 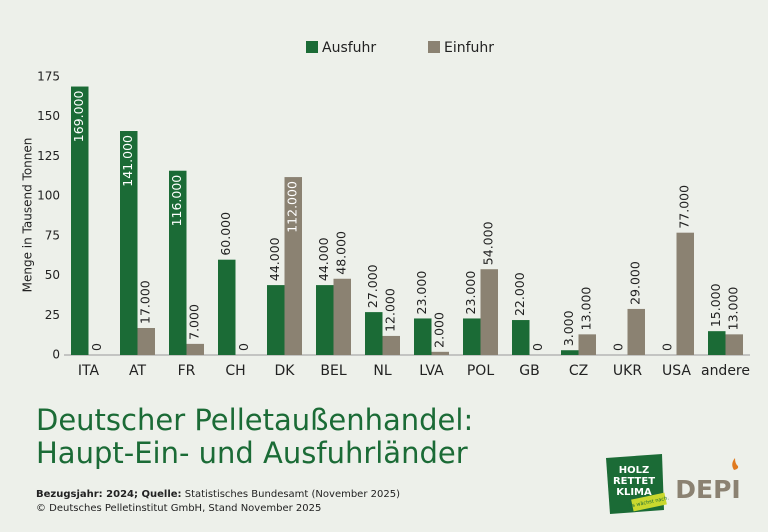 I want to click on value-label: 48.000, so click(x=341, y=253).